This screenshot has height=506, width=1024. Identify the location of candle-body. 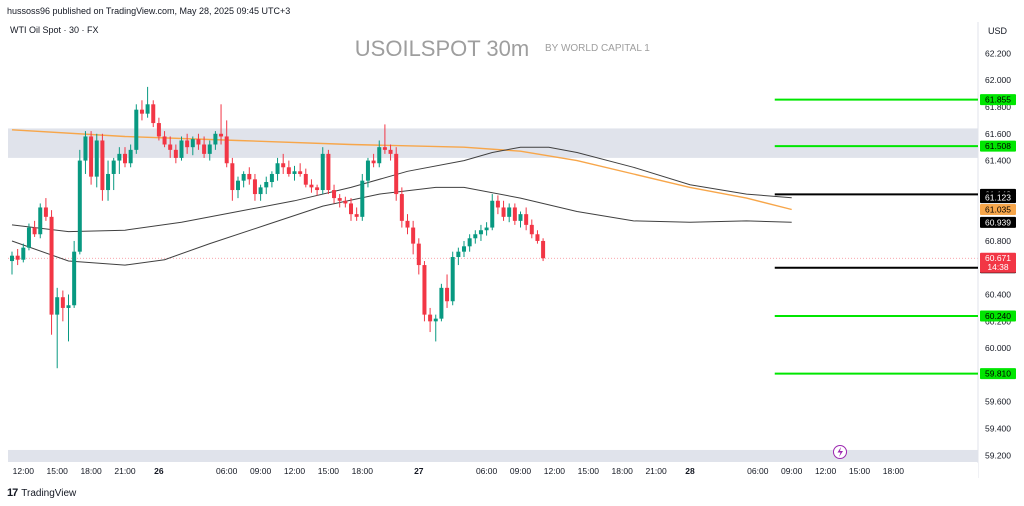
(503, 212).